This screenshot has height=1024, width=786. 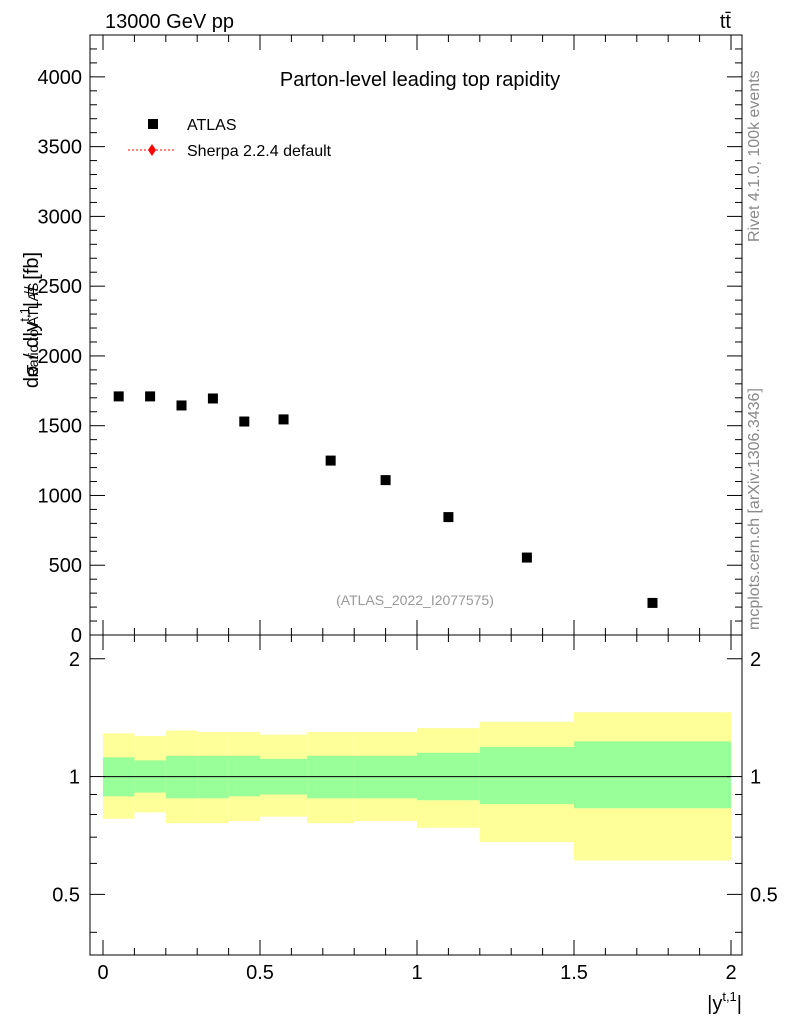 What do you see at coordinates (152, 150) in the screenshot?
I see `legend-marker-sherpa` at bounding box center [152, 150].